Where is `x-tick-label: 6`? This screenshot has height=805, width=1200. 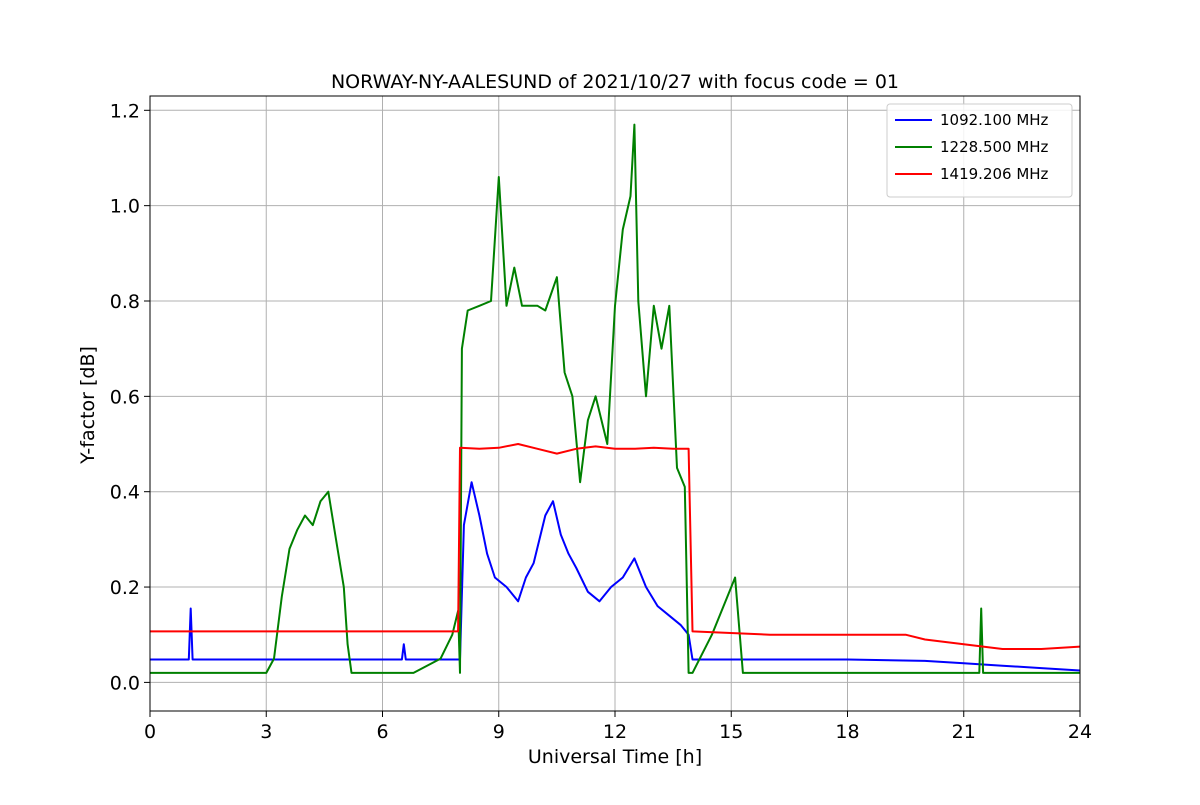
x-tick-label: 6 is located at coordinates (382, 732).